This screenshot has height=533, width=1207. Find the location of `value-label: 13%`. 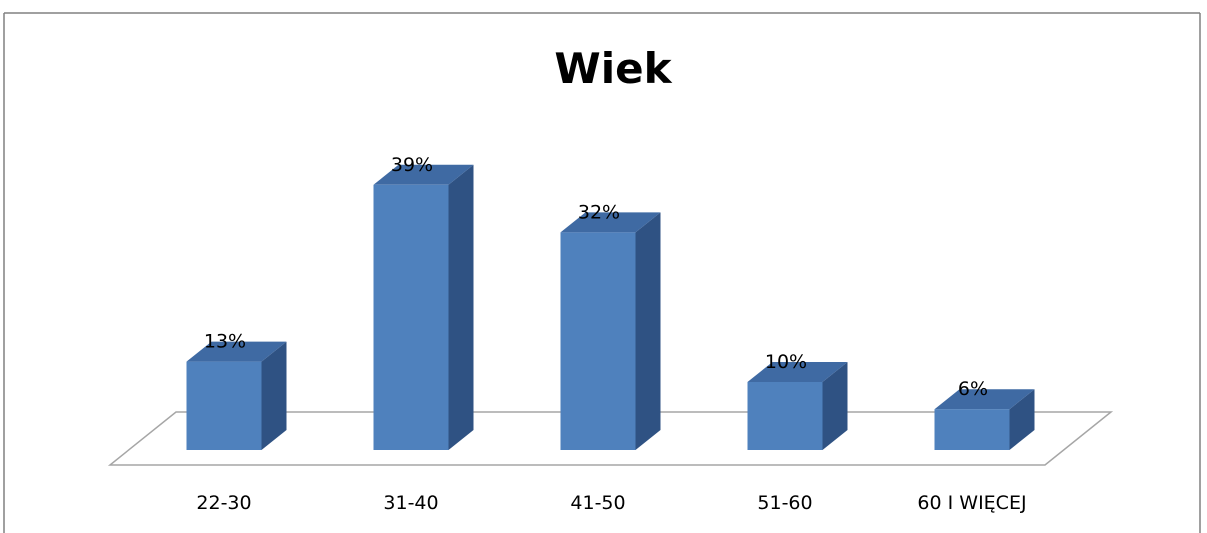

value-label: 13% is located at coordinates (225, 342).